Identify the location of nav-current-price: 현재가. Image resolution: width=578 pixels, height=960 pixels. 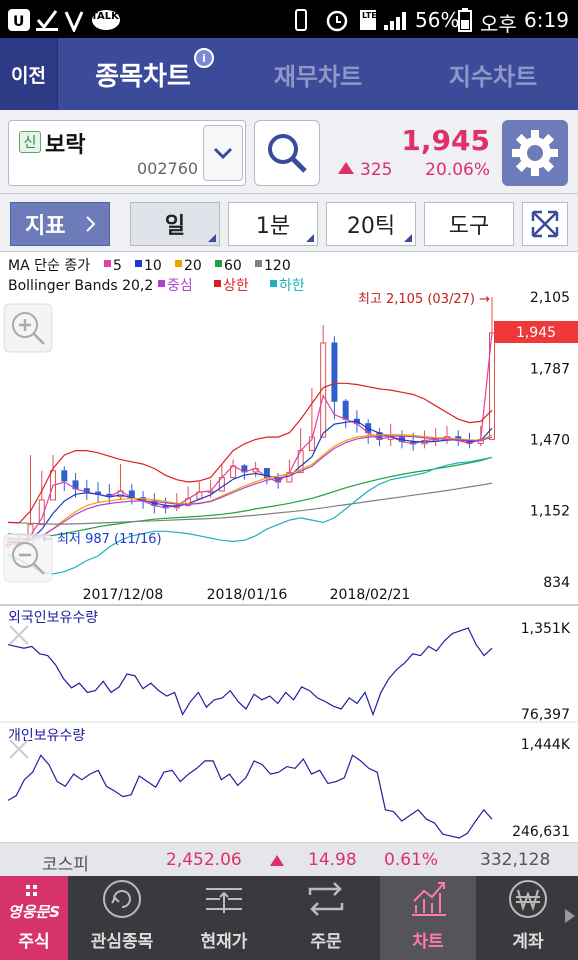
(224, 918).